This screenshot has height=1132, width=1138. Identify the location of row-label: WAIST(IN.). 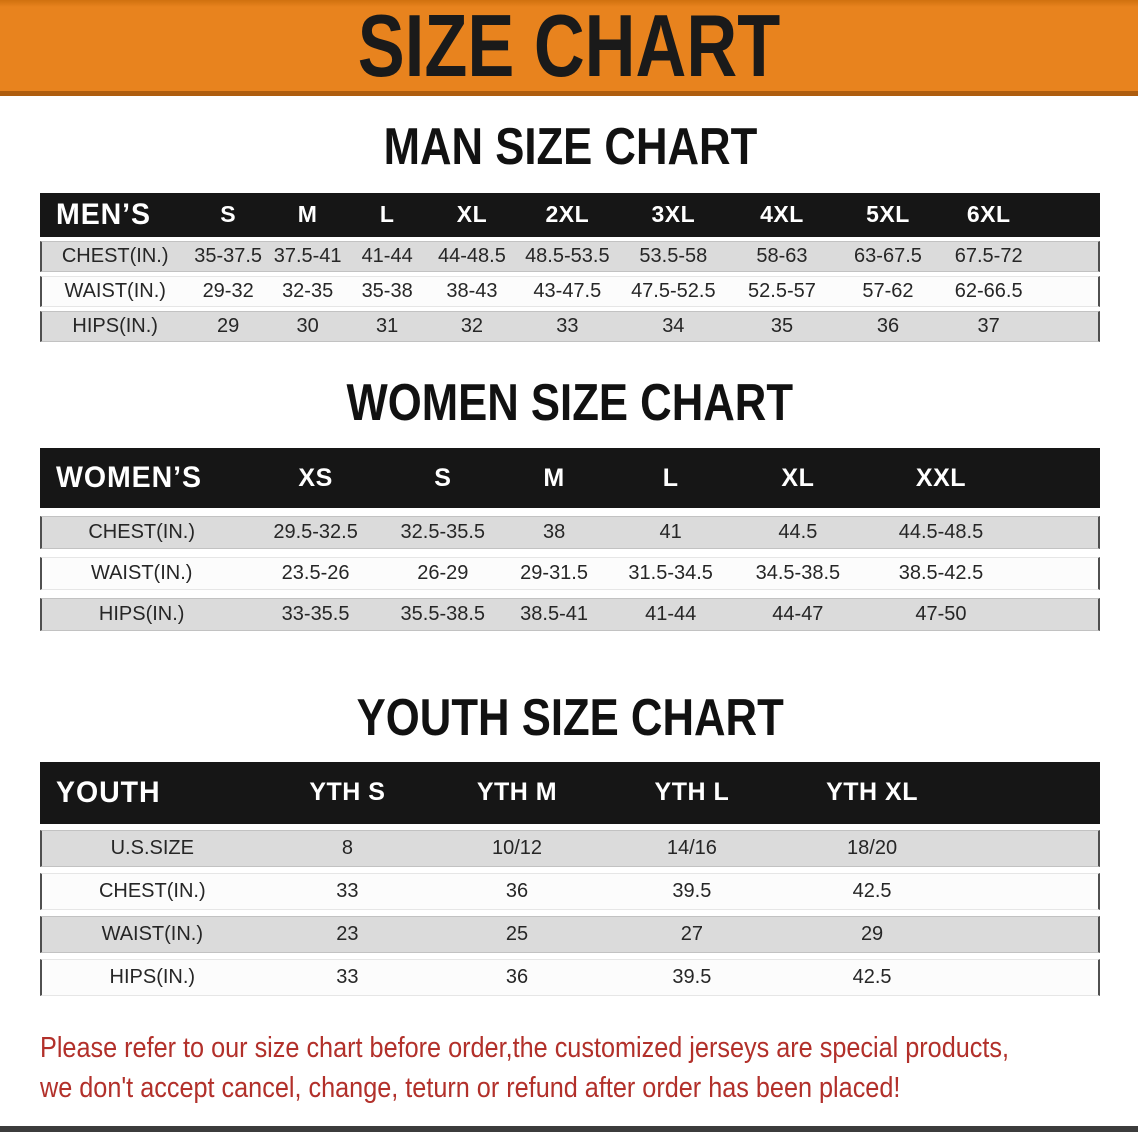
(141, 574).